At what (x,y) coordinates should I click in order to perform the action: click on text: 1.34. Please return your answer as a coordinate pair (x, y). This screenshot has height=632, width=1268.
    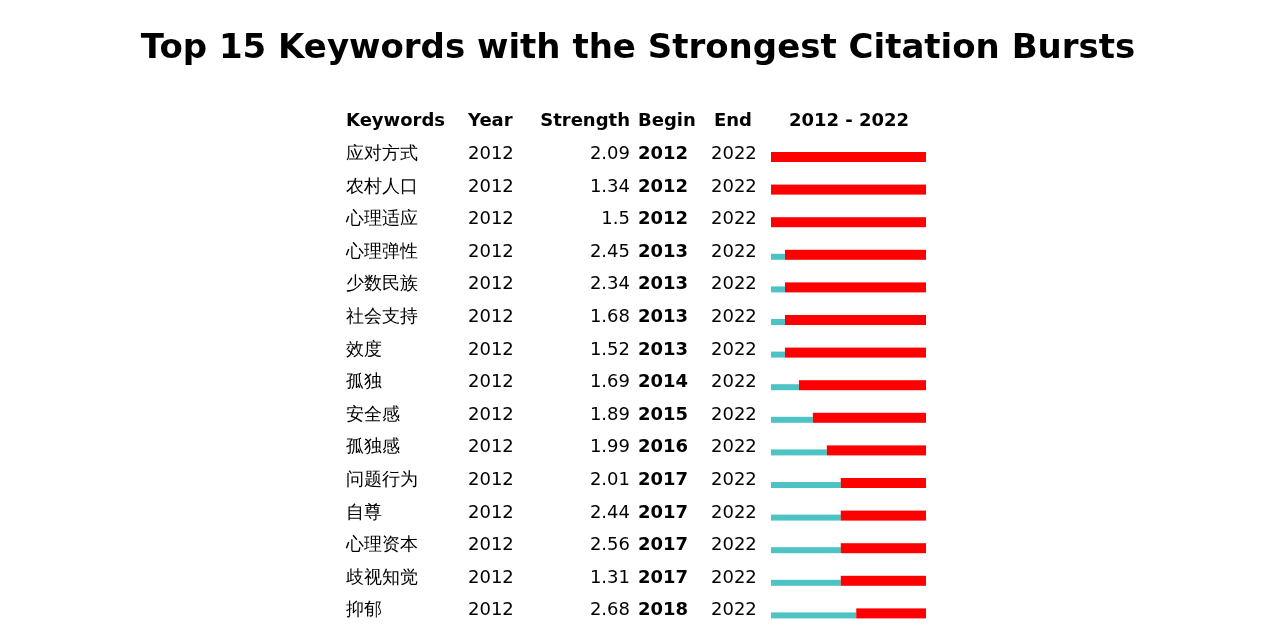
    Looking at the image, I should click on (609, 185).